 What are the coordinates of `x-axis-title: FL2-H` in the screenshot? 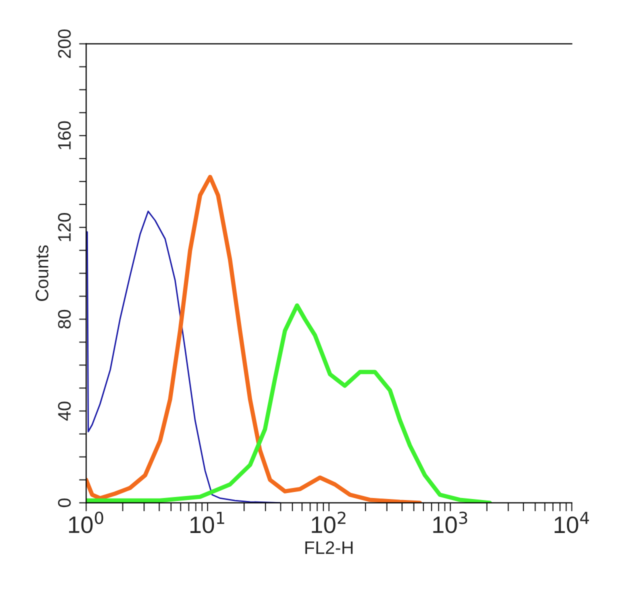 It's located at (329, 547).